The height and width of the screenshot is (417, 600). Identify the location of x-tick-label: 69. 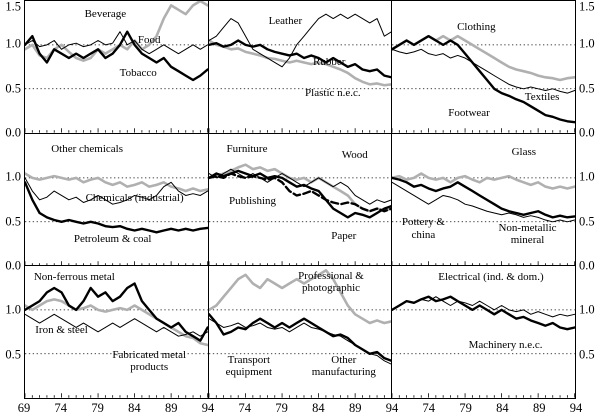
(24, 408).